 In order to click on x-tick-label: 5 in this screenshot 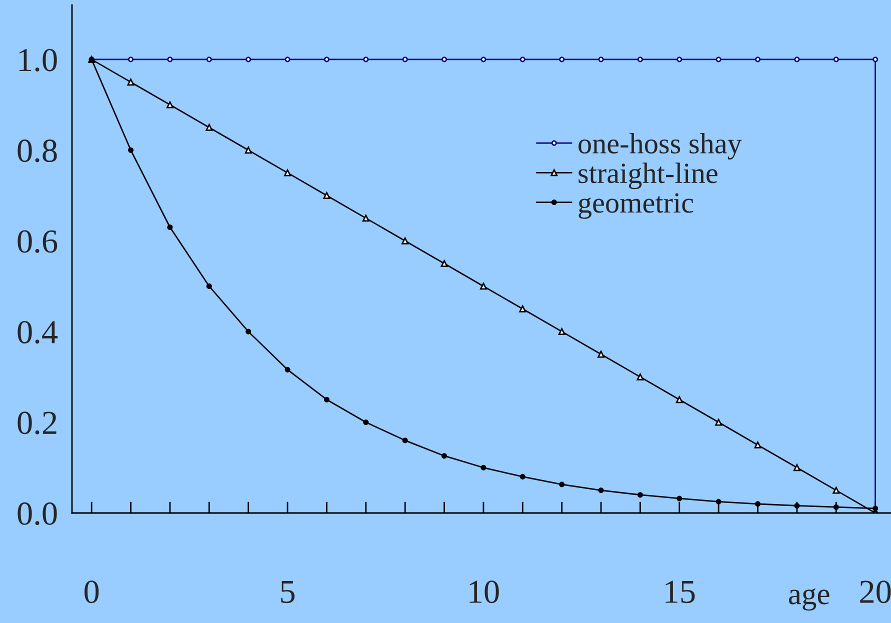, I will do `click(288, 592)`.